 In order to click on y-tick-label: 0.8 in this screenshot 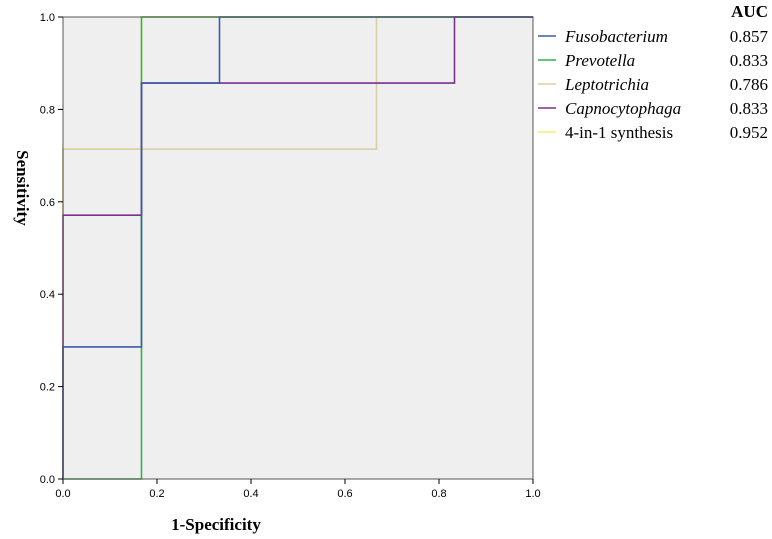, I will do `click(47, 110)`.